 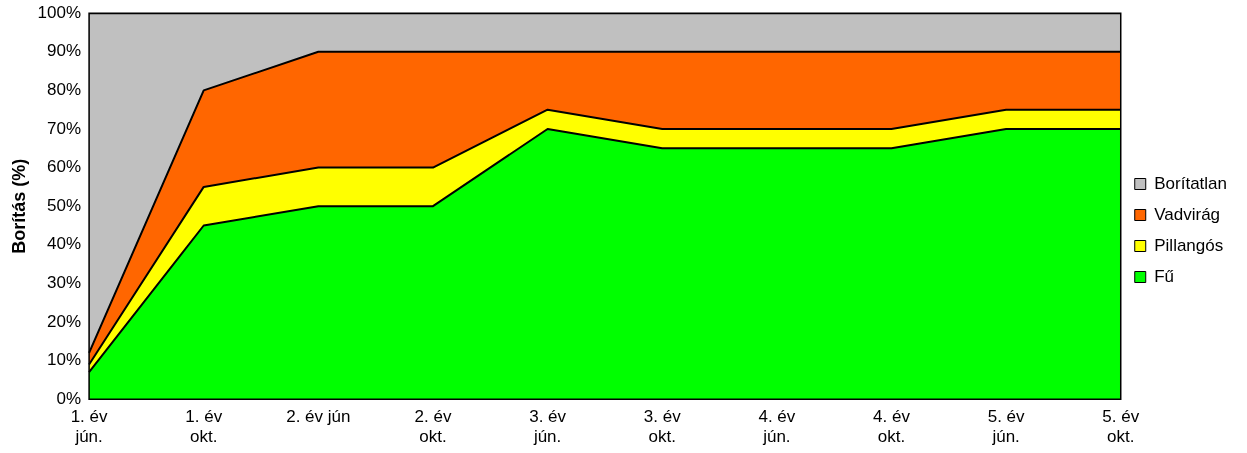 What do you see at coordinates (64, 244) in the screenshot?
I see `y-tick-label: 40%` at bounding box center [64, 244].